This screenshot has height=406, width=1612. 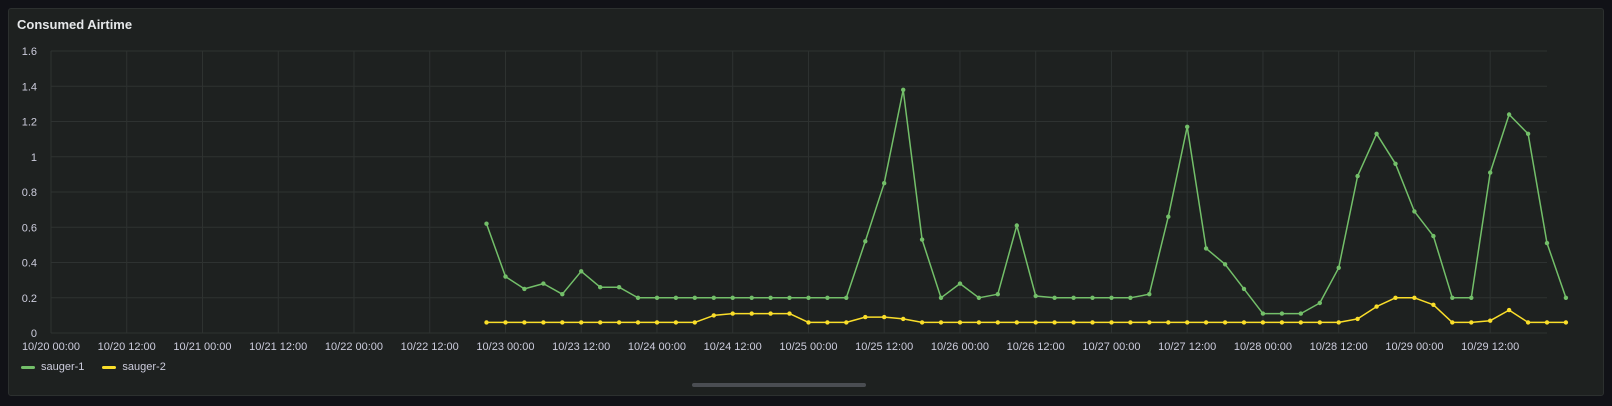 What do you see at coordinates (75, 24) in the screenshot?
I see `panel-title: Consumed Airtime` at bounding box center [75, 24].